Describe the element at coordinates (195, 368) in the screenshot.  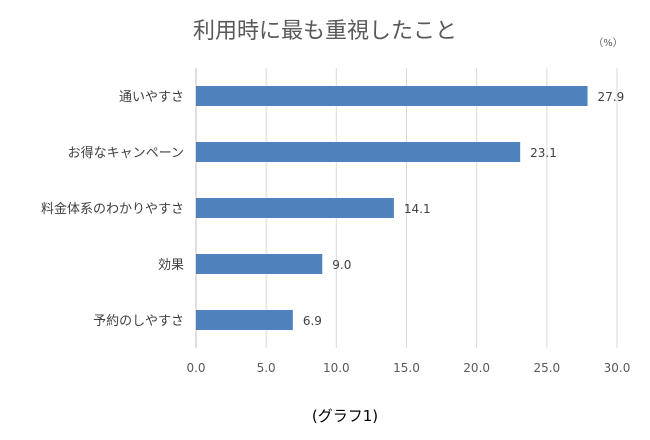
I see `x-tick-label: 0.0` at that location.